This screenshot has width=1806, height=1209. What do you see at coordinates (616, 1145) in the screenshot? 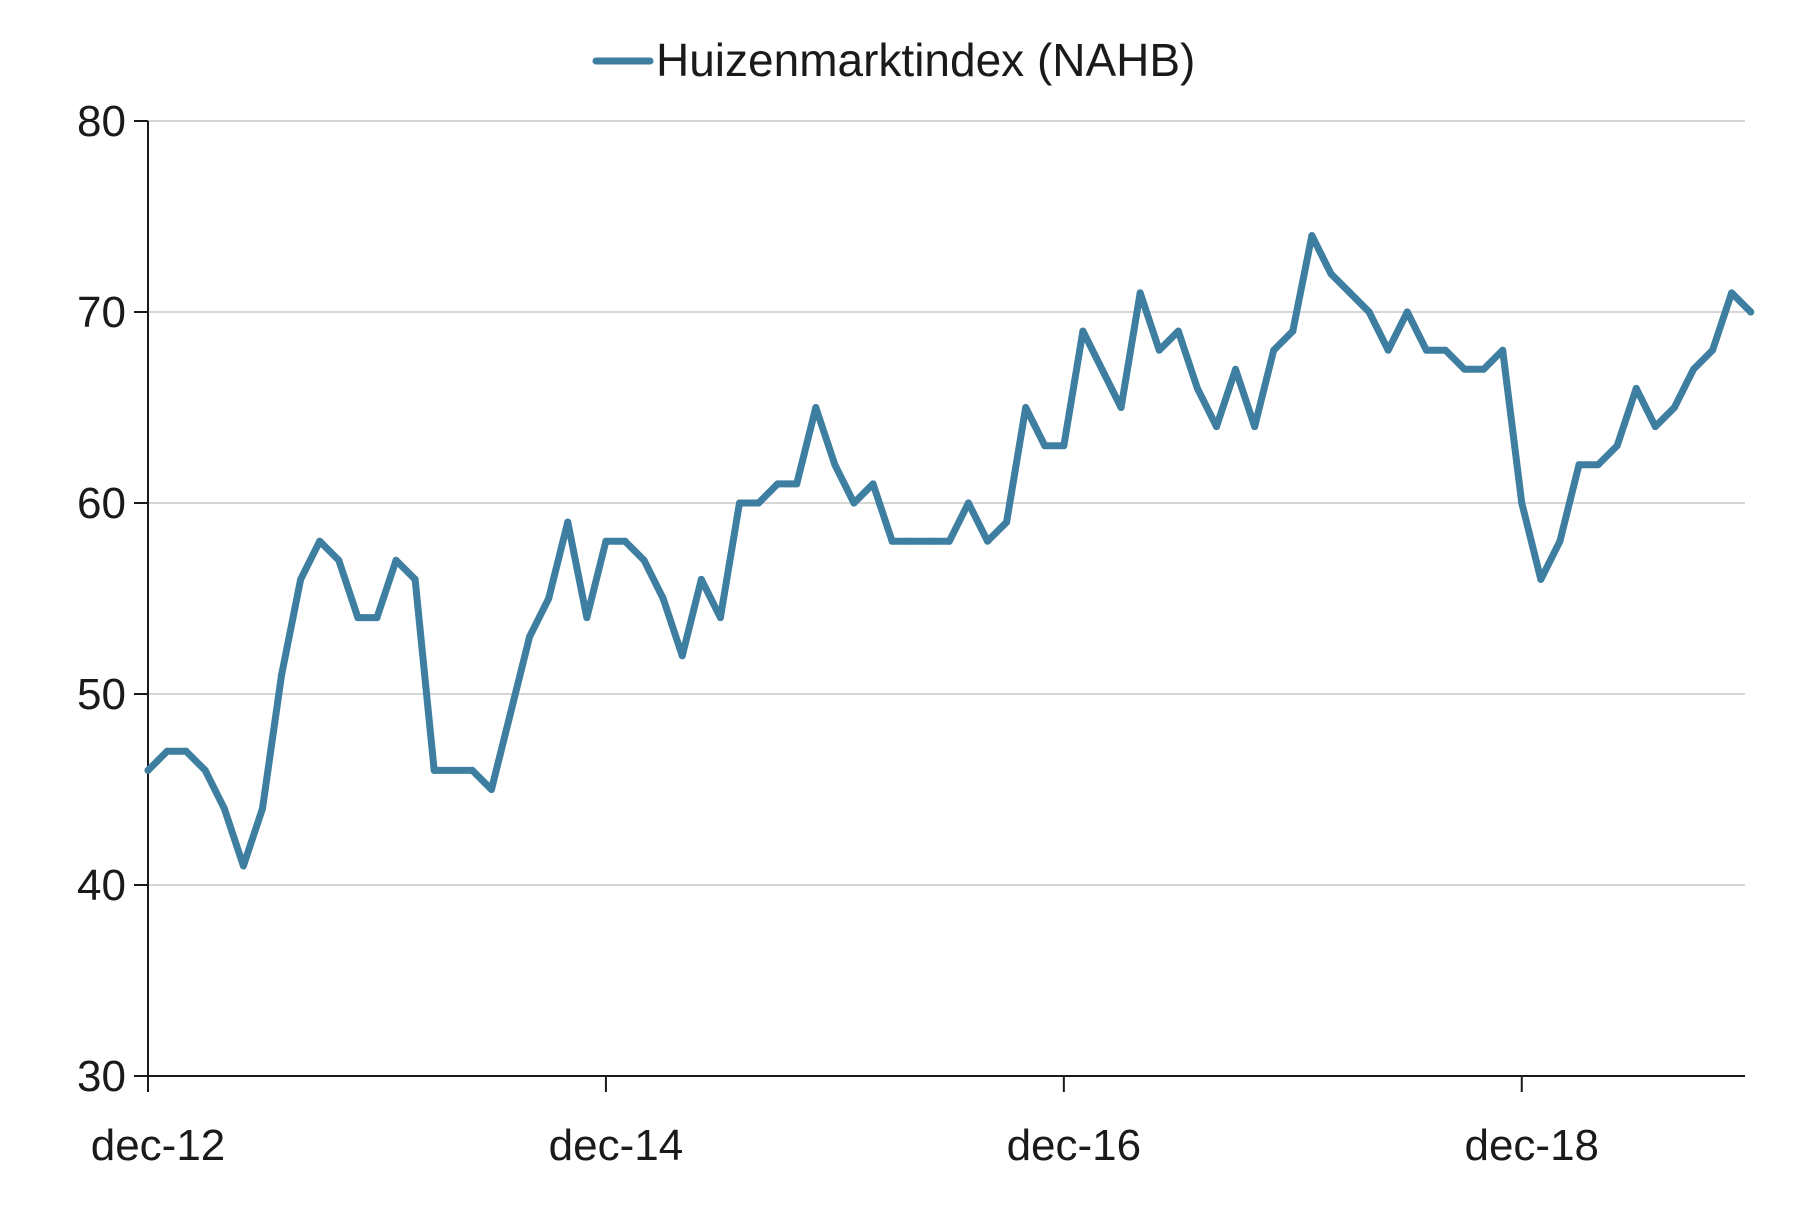
I see `x-tick-label: dec-14` at bounding box center [616, 1145].